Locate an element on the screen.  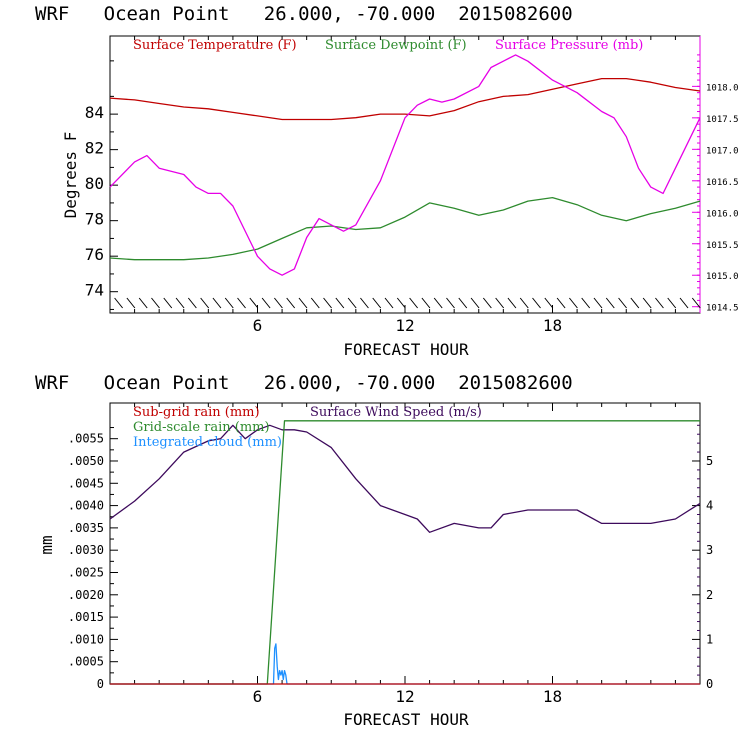
y-tick-label: .0005 is located at coordinates (86, 662).